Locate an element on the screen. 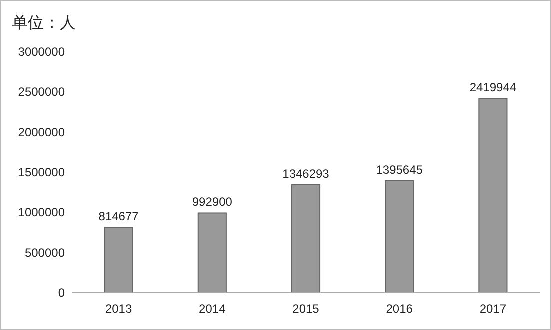 The height and width of the screenshot is (330, 551). data-label: 1346293 is located at coordinates (306, 173).